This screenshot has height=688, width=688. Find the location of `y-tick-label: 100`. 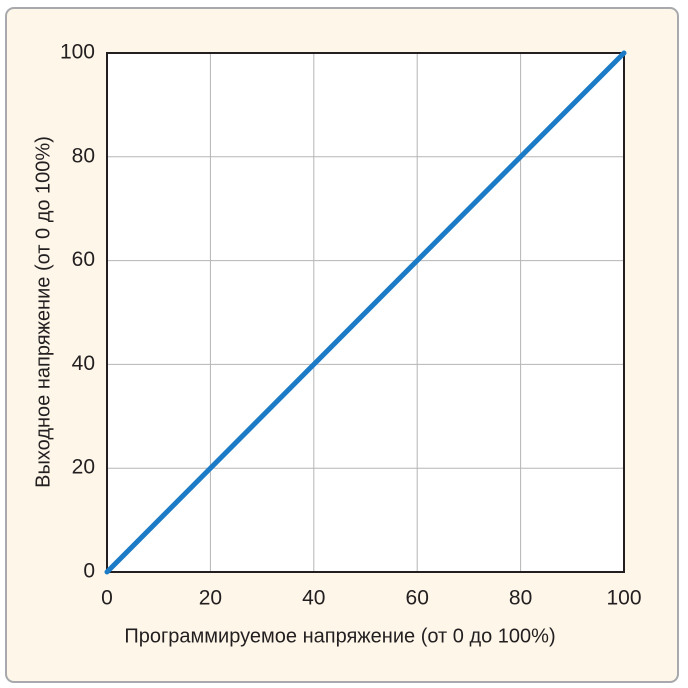

y-tick-label: 100 is located at coordinates (77, 52).